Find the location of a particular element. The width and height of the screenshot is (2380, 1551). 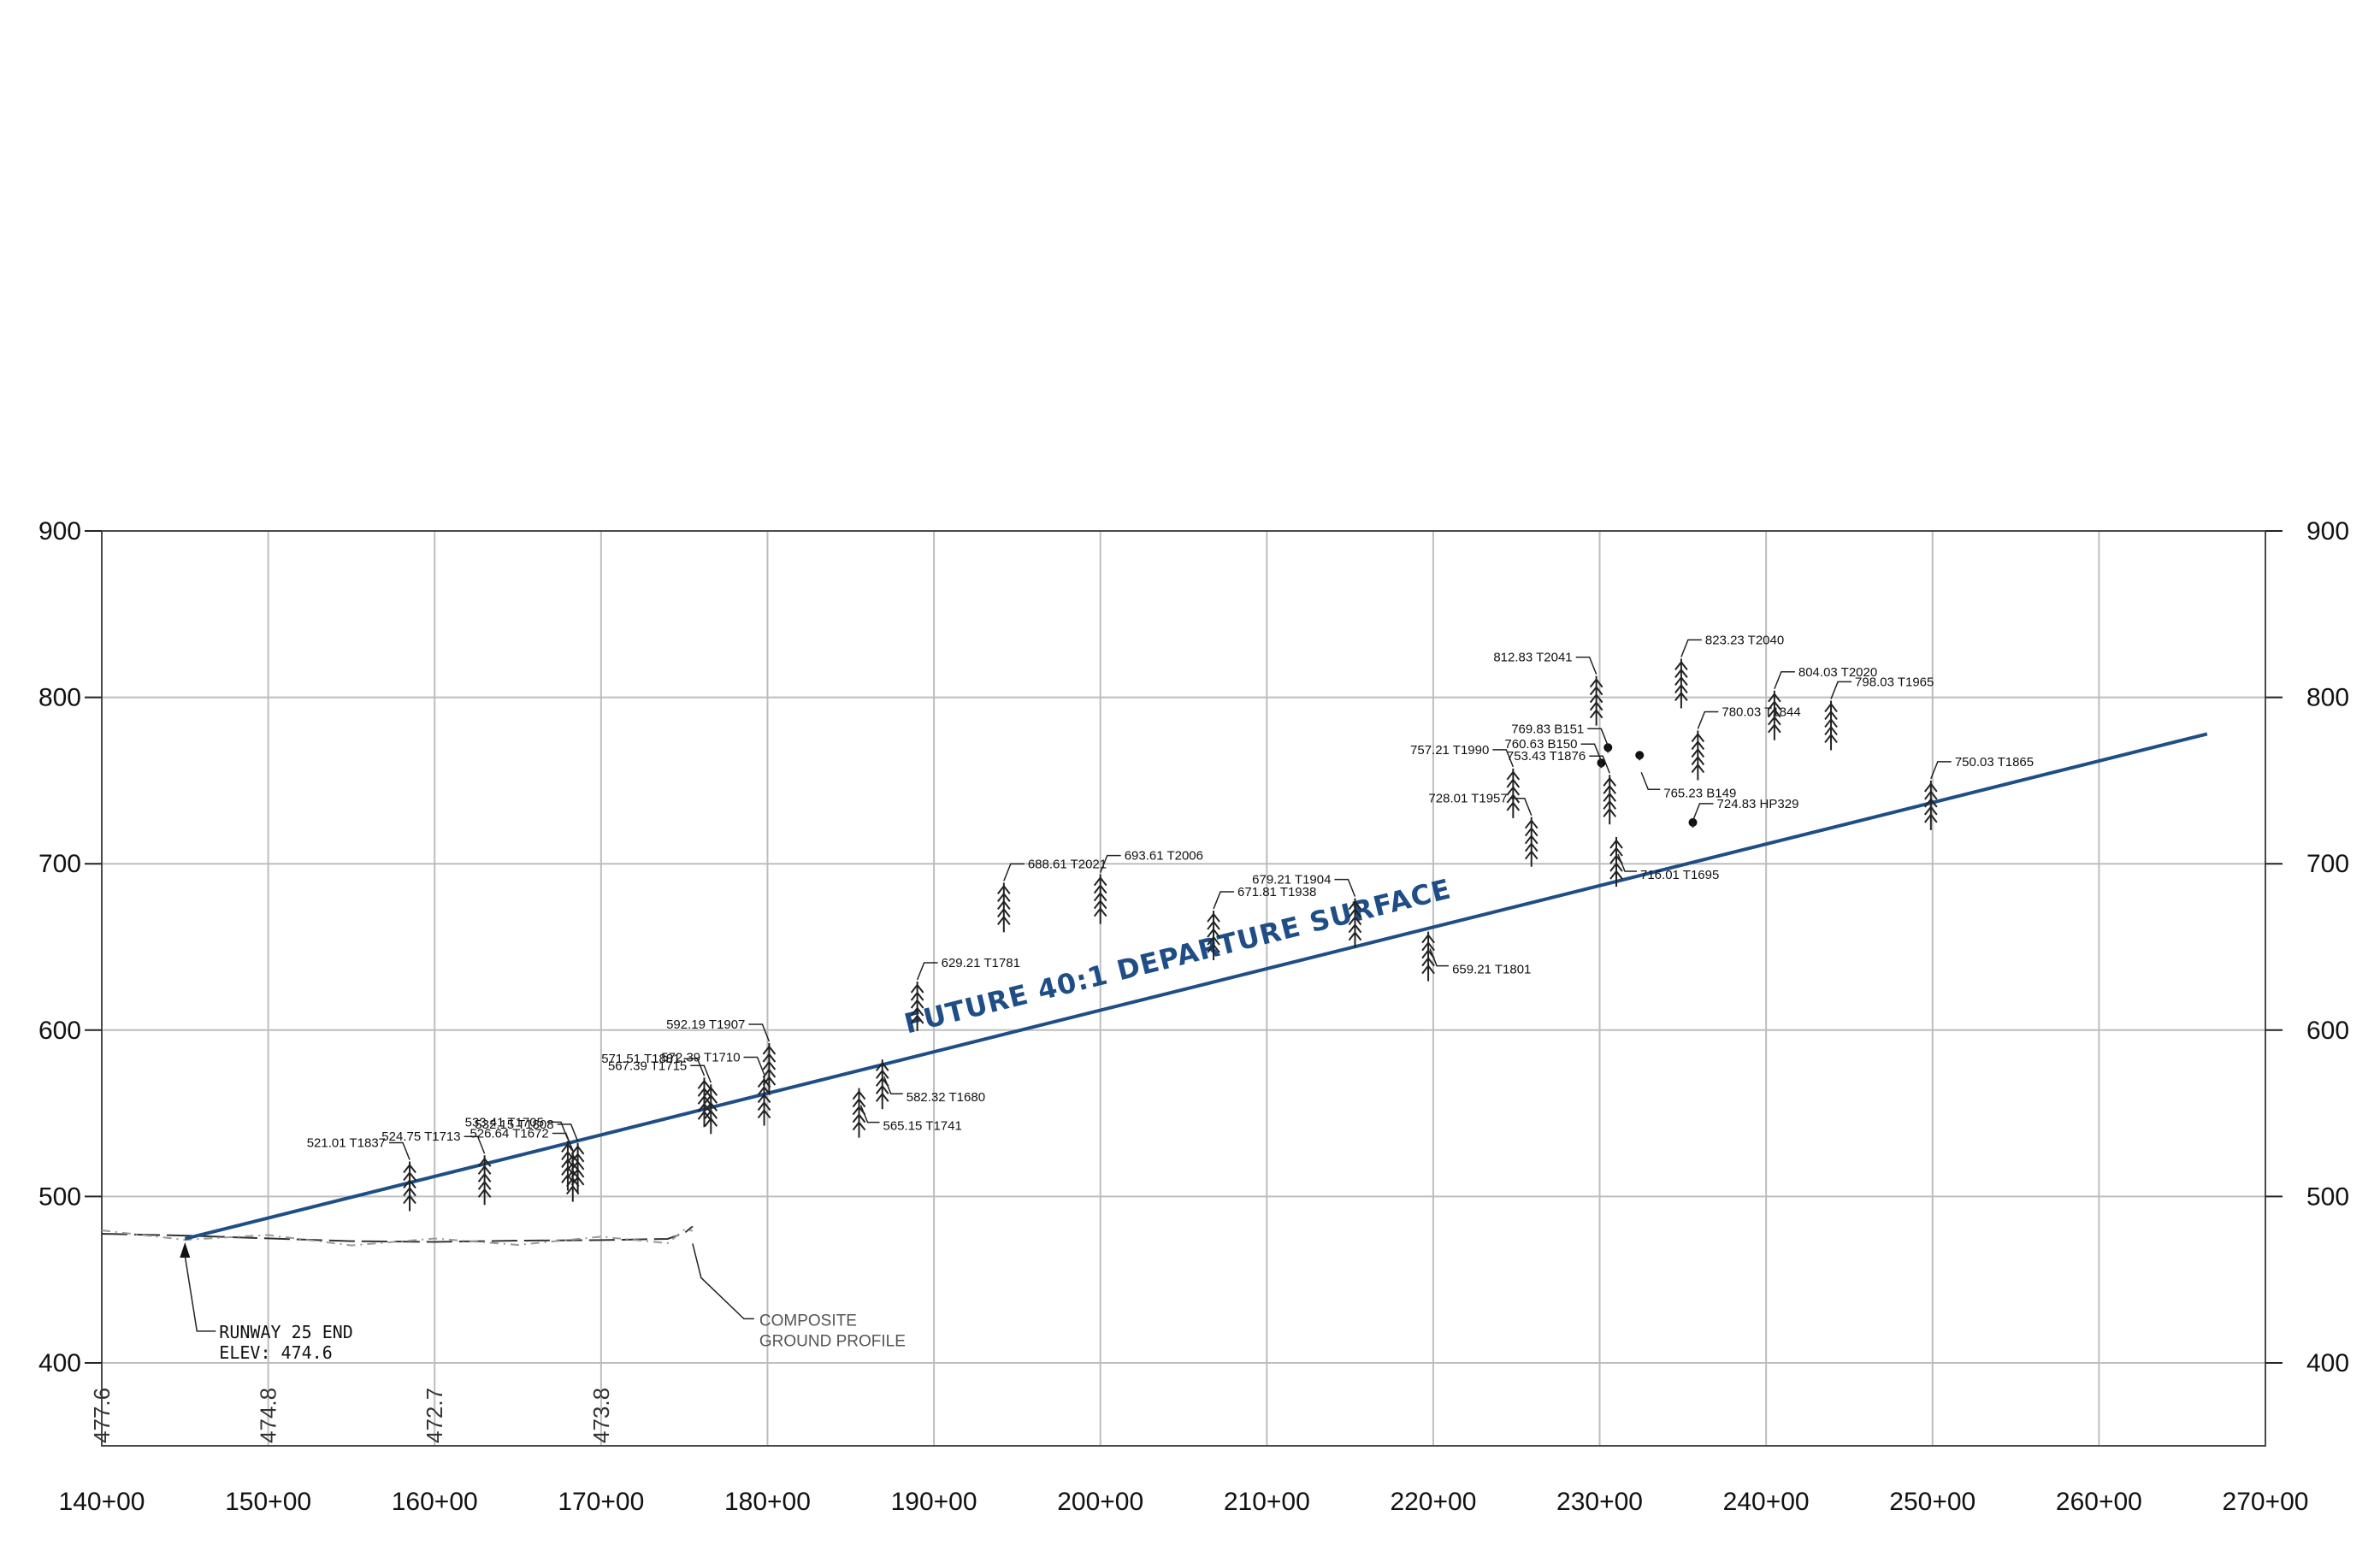

obstruction-label: 572.39 T1710 is located at coordinates (701, 1058).